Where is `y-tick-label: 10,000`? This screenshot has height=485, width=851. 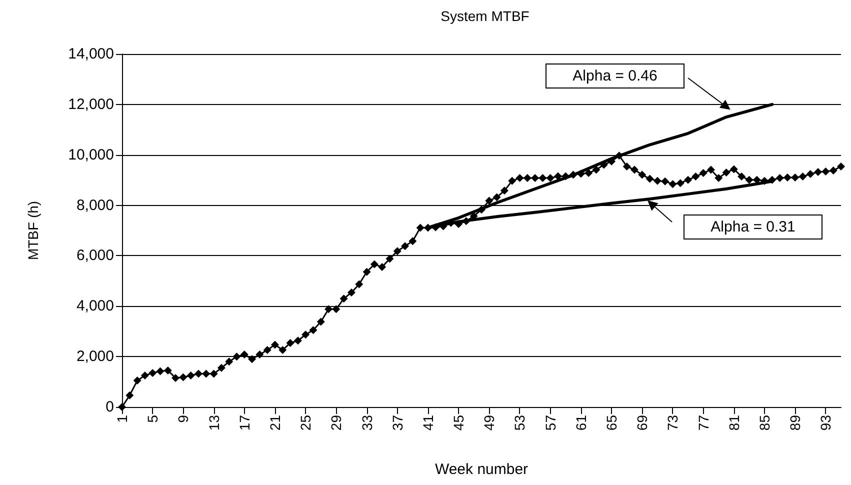 y-tick-label: 10,000 is located at coordinates (91, 155).